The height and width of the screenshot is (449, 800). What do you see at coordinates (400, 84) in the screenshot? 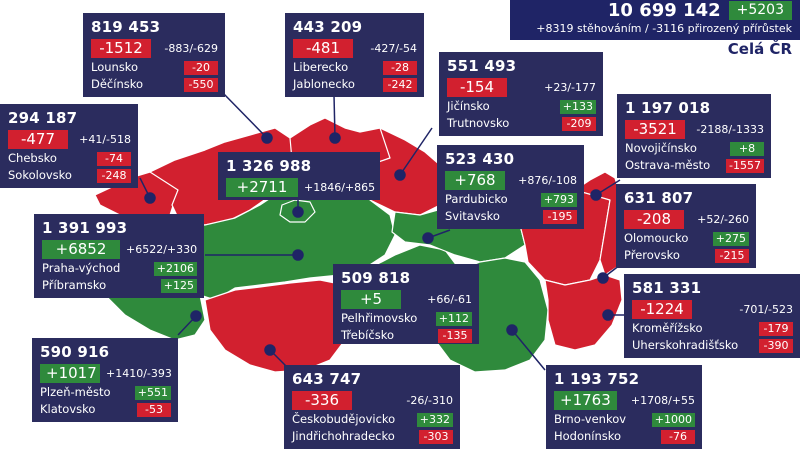
I see `district-value: -242` at bounding box center [400, 84].